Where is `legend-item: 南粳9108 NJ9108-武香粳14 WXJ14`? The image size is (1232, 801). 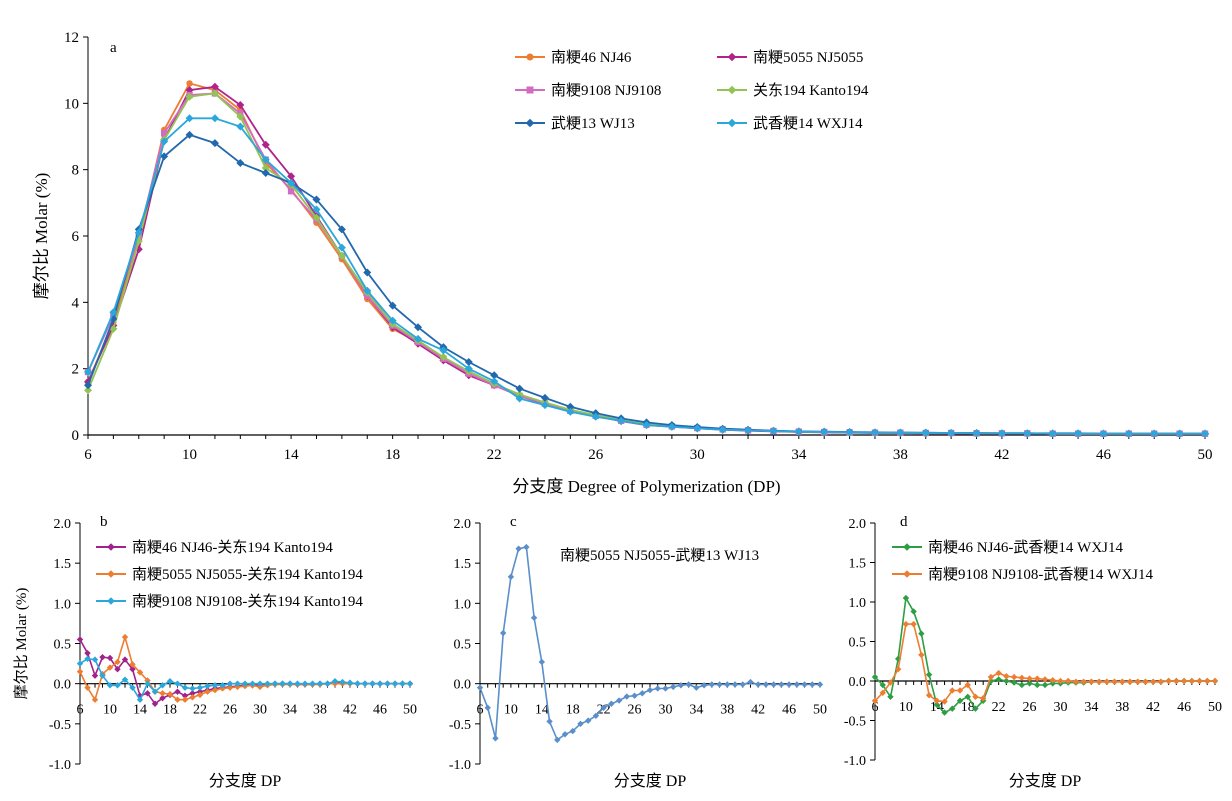 legend-item: 南粳9108 NJ9108-武香粳14 WXJ14 is located at coordinates (1022, 574).